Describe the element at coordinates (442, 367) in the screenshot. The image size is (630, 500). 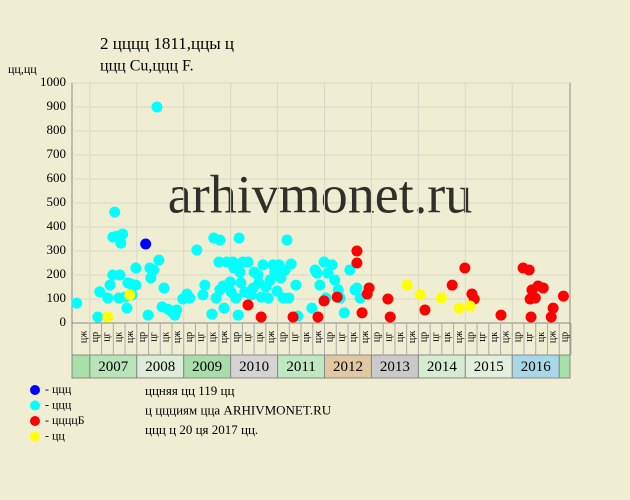
I see `year-label: 2014` at that location.